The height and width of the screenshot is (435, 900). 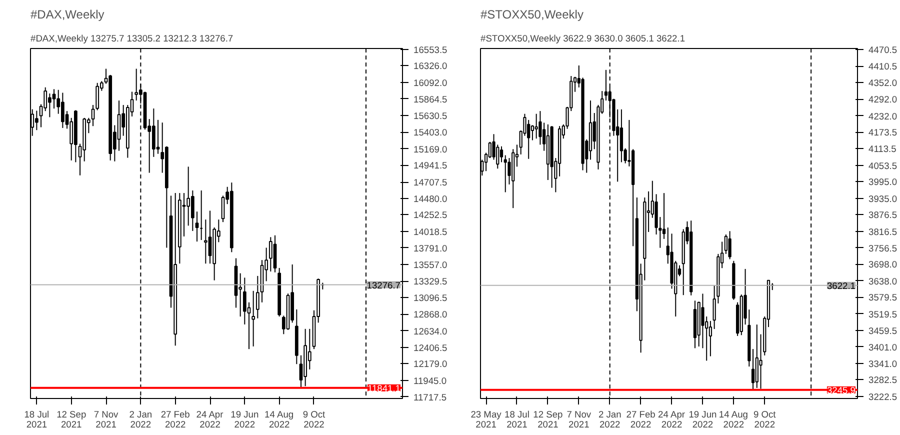 I want to click on y-tick-label: 4113.5, so click(x=882, y=149).